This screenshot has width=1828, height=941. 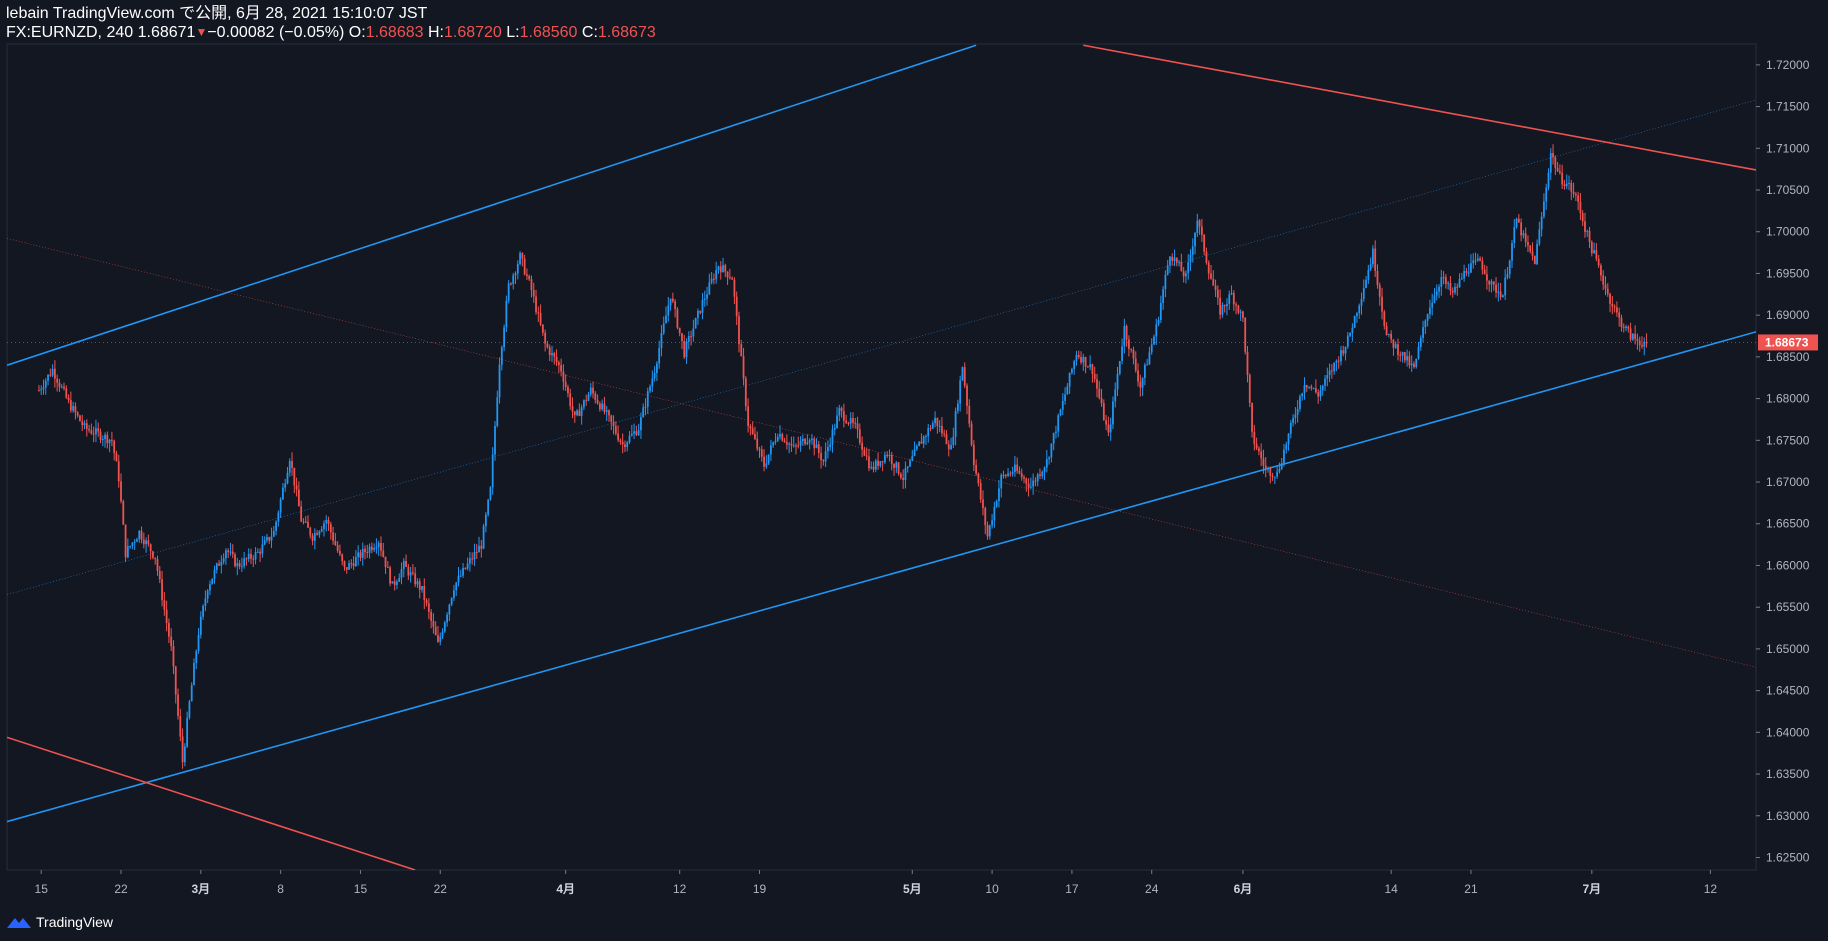 What do you see at coordinates (1788, 607) in the screenshot?
I see `y-tick-label: 1.65500` at bounding box center [1788, 607].